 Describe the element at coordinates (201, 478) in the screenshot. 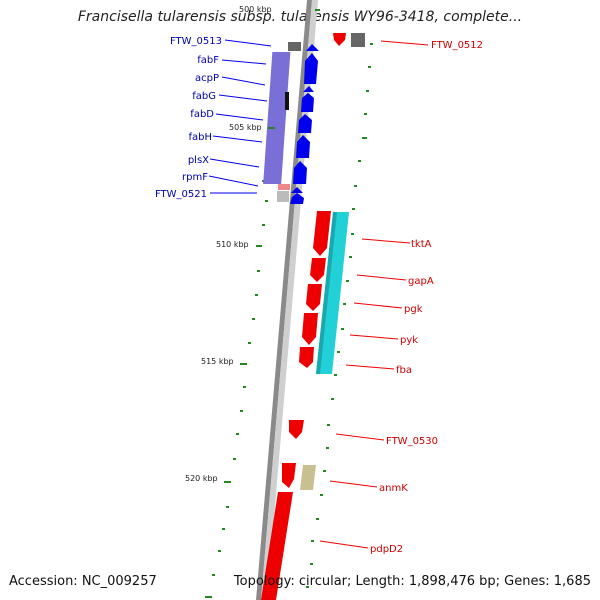

I see `tick-label: 520 kbp` at that location.